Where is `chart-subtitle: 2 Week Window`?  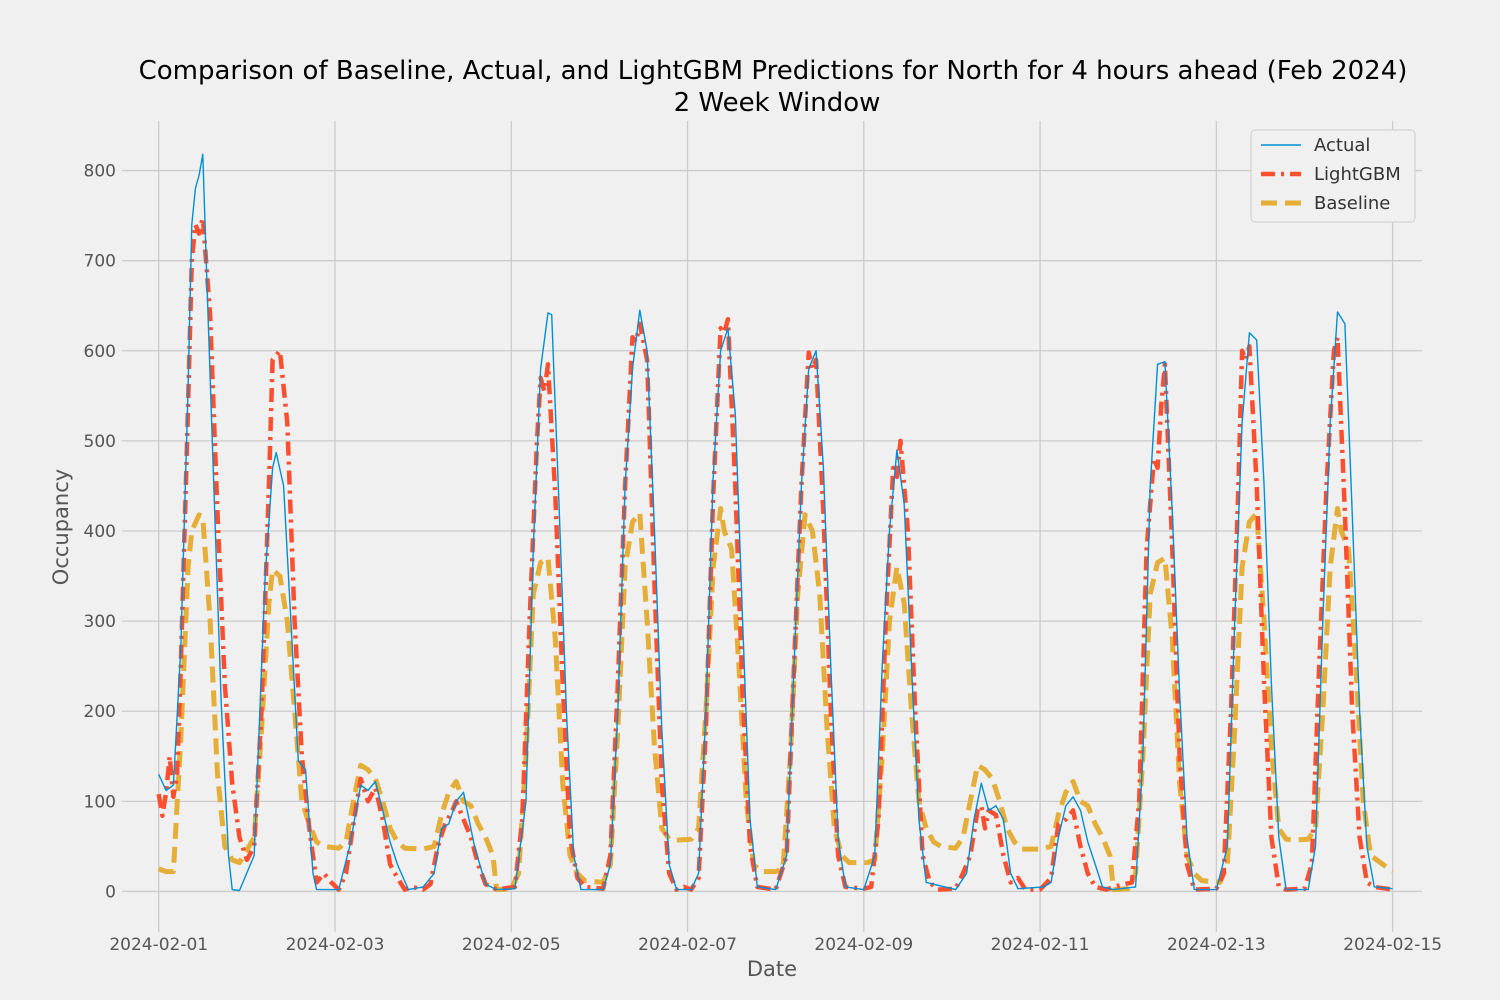
chart-subtitle: 2 Week Window is located at coordinates (777, 103).